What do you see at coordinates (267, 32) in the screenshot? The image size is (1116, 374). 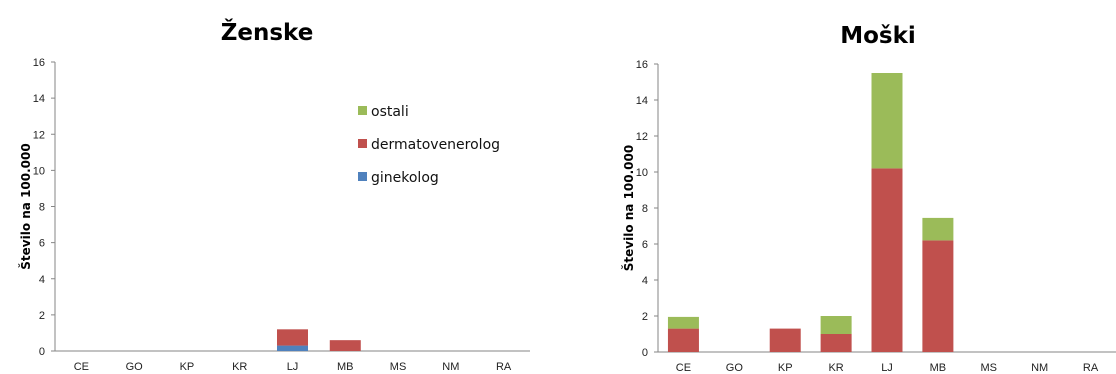 I see `chart-title: Ženske` at bounding box center [267, 32].